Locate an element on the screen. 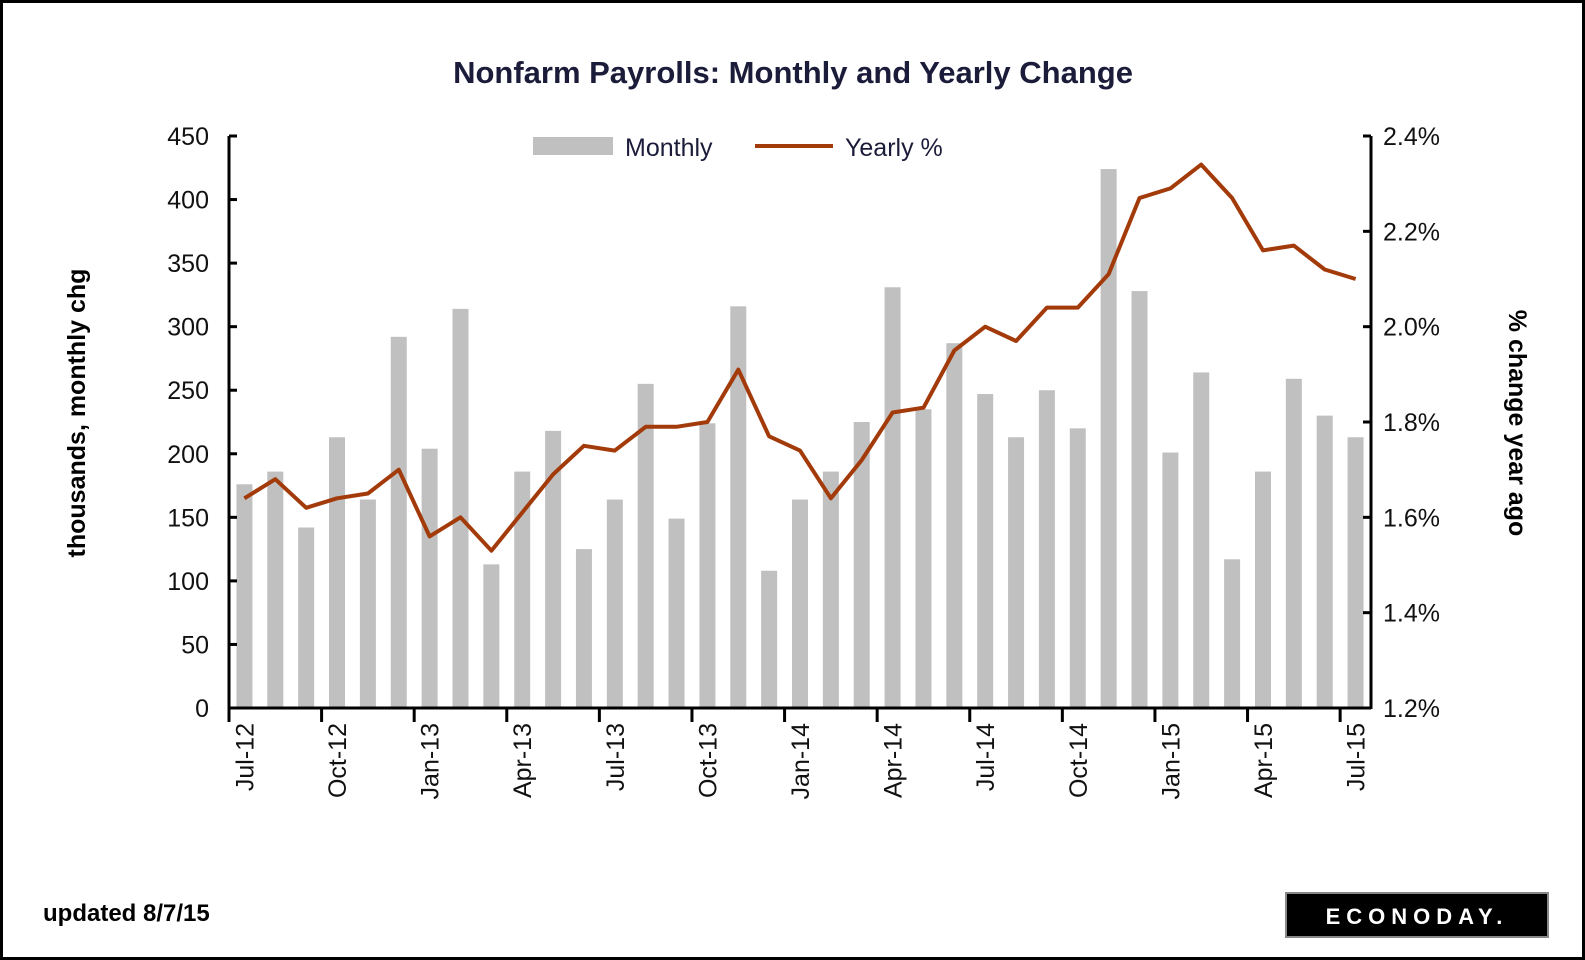 The width and height of the screenshot is (1585, 960). legend-yearly-label: Yearly % is located at coordinates (894, 148).